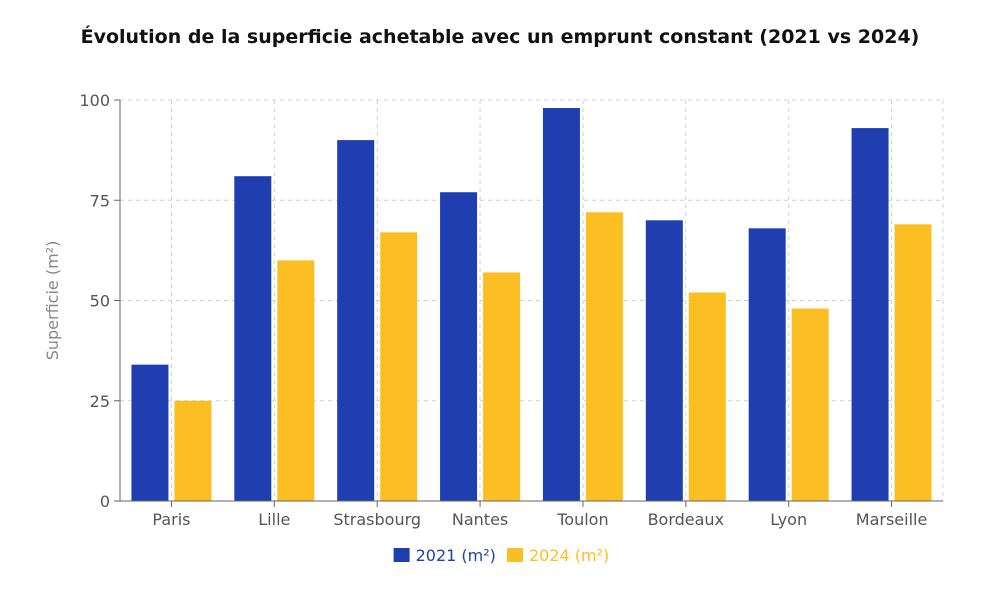 Image resolution: width=1000 pixels, height=600 pixels. Describe the element at coordinates (892, 519) in the screenshot. I see `x-tick-label: Marseille` at that location.